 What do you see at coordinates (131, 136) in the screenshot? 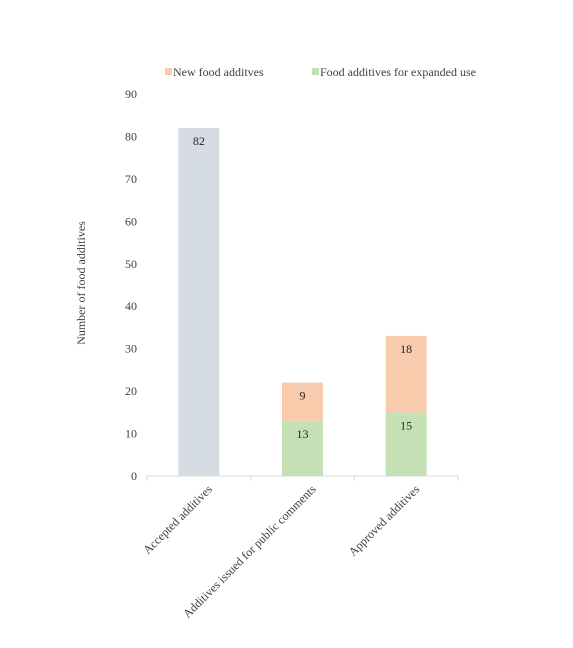
I see `y-tick-label: 80` at bounding box center [131, 136].